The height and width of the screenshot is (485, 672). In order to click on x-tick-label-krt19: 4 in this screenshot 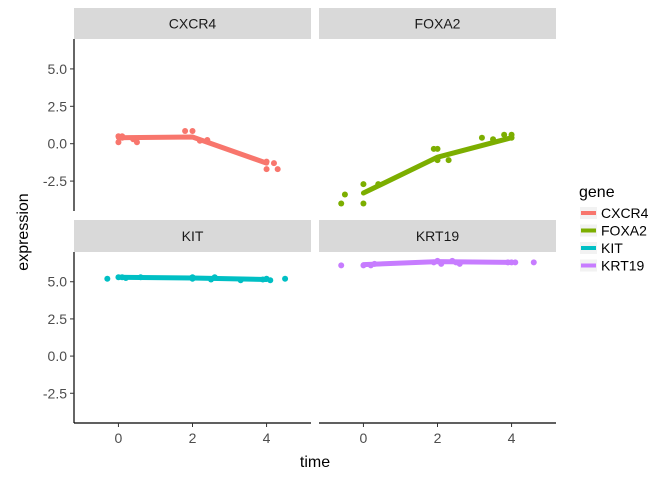, I will do `click(512, 438)`.